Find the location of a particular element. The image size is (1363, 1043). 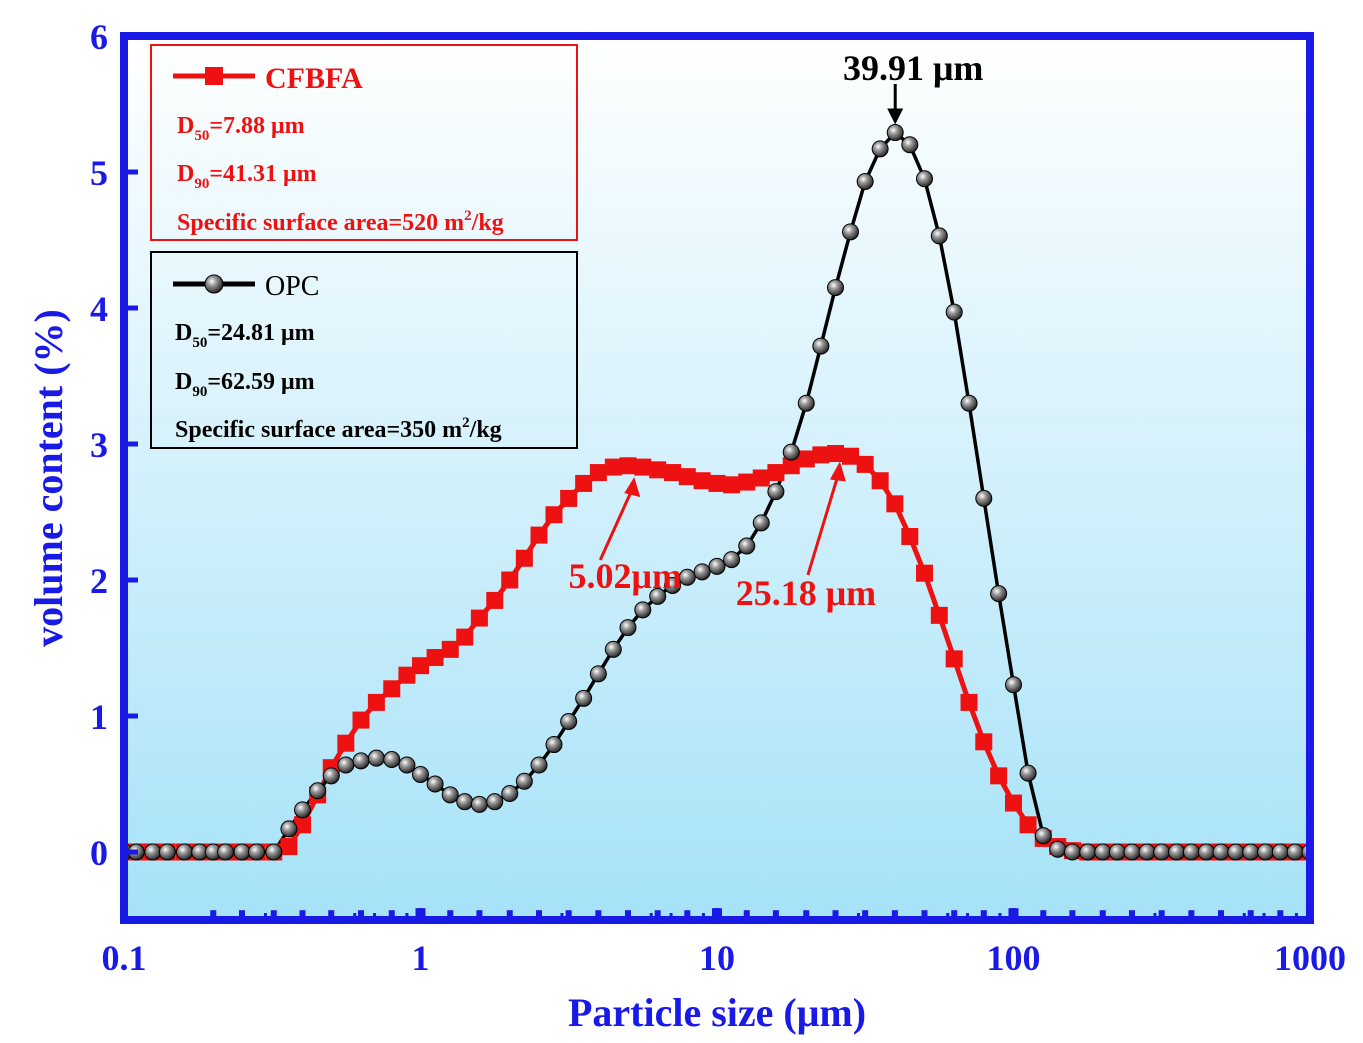

legend-cfbfa-label: CFBFA is located at coordinates (314, 78).